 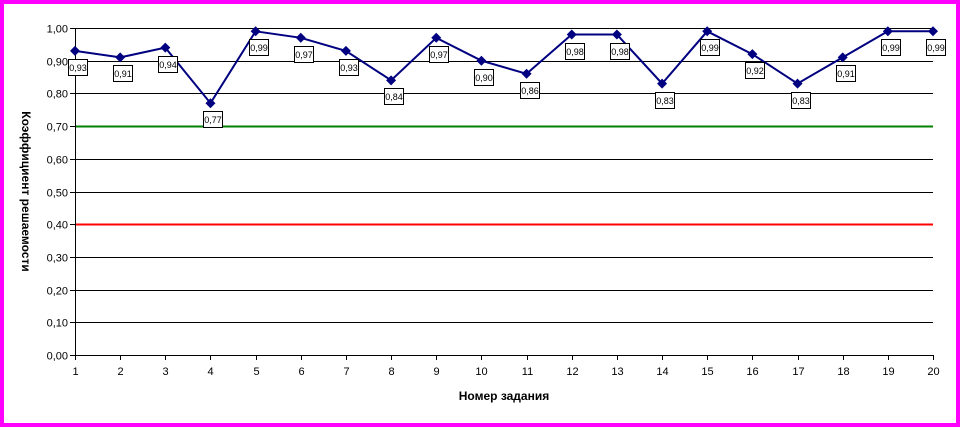 I want to click on data-label: 0,77, so click(x=213, y=119).